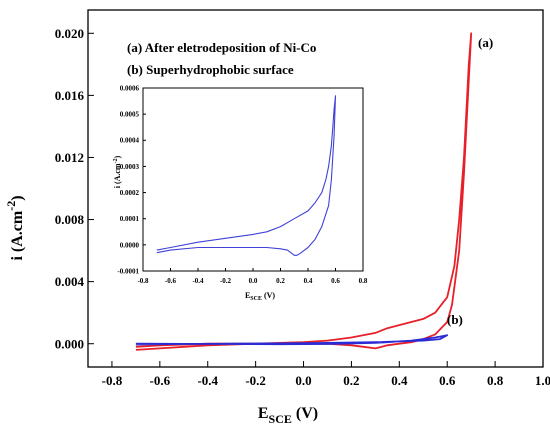 This screenshot has width=550, height=430. I want to click on main-y-axis-label: i (A.cm-2), so click(15, 227).